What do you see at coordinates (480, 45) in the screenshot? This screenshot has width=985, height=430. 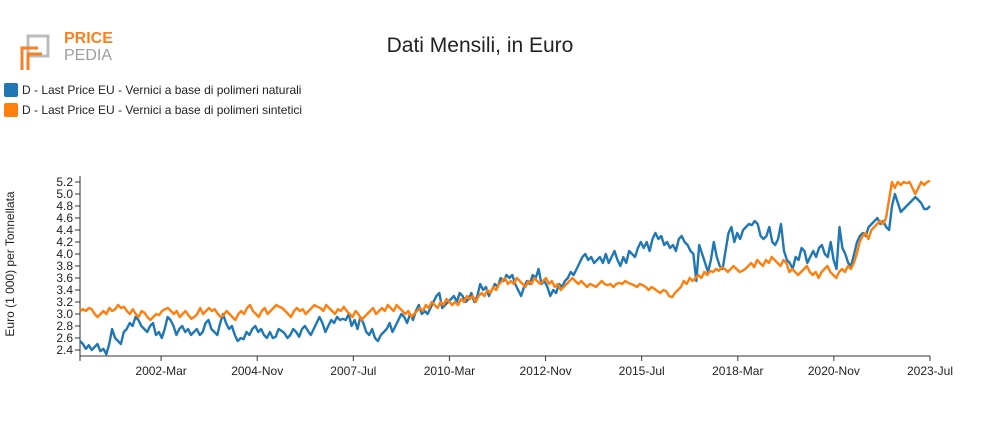 I see `chart-title: Dati Mensili, in Euro` at bounding box center [480, 45].